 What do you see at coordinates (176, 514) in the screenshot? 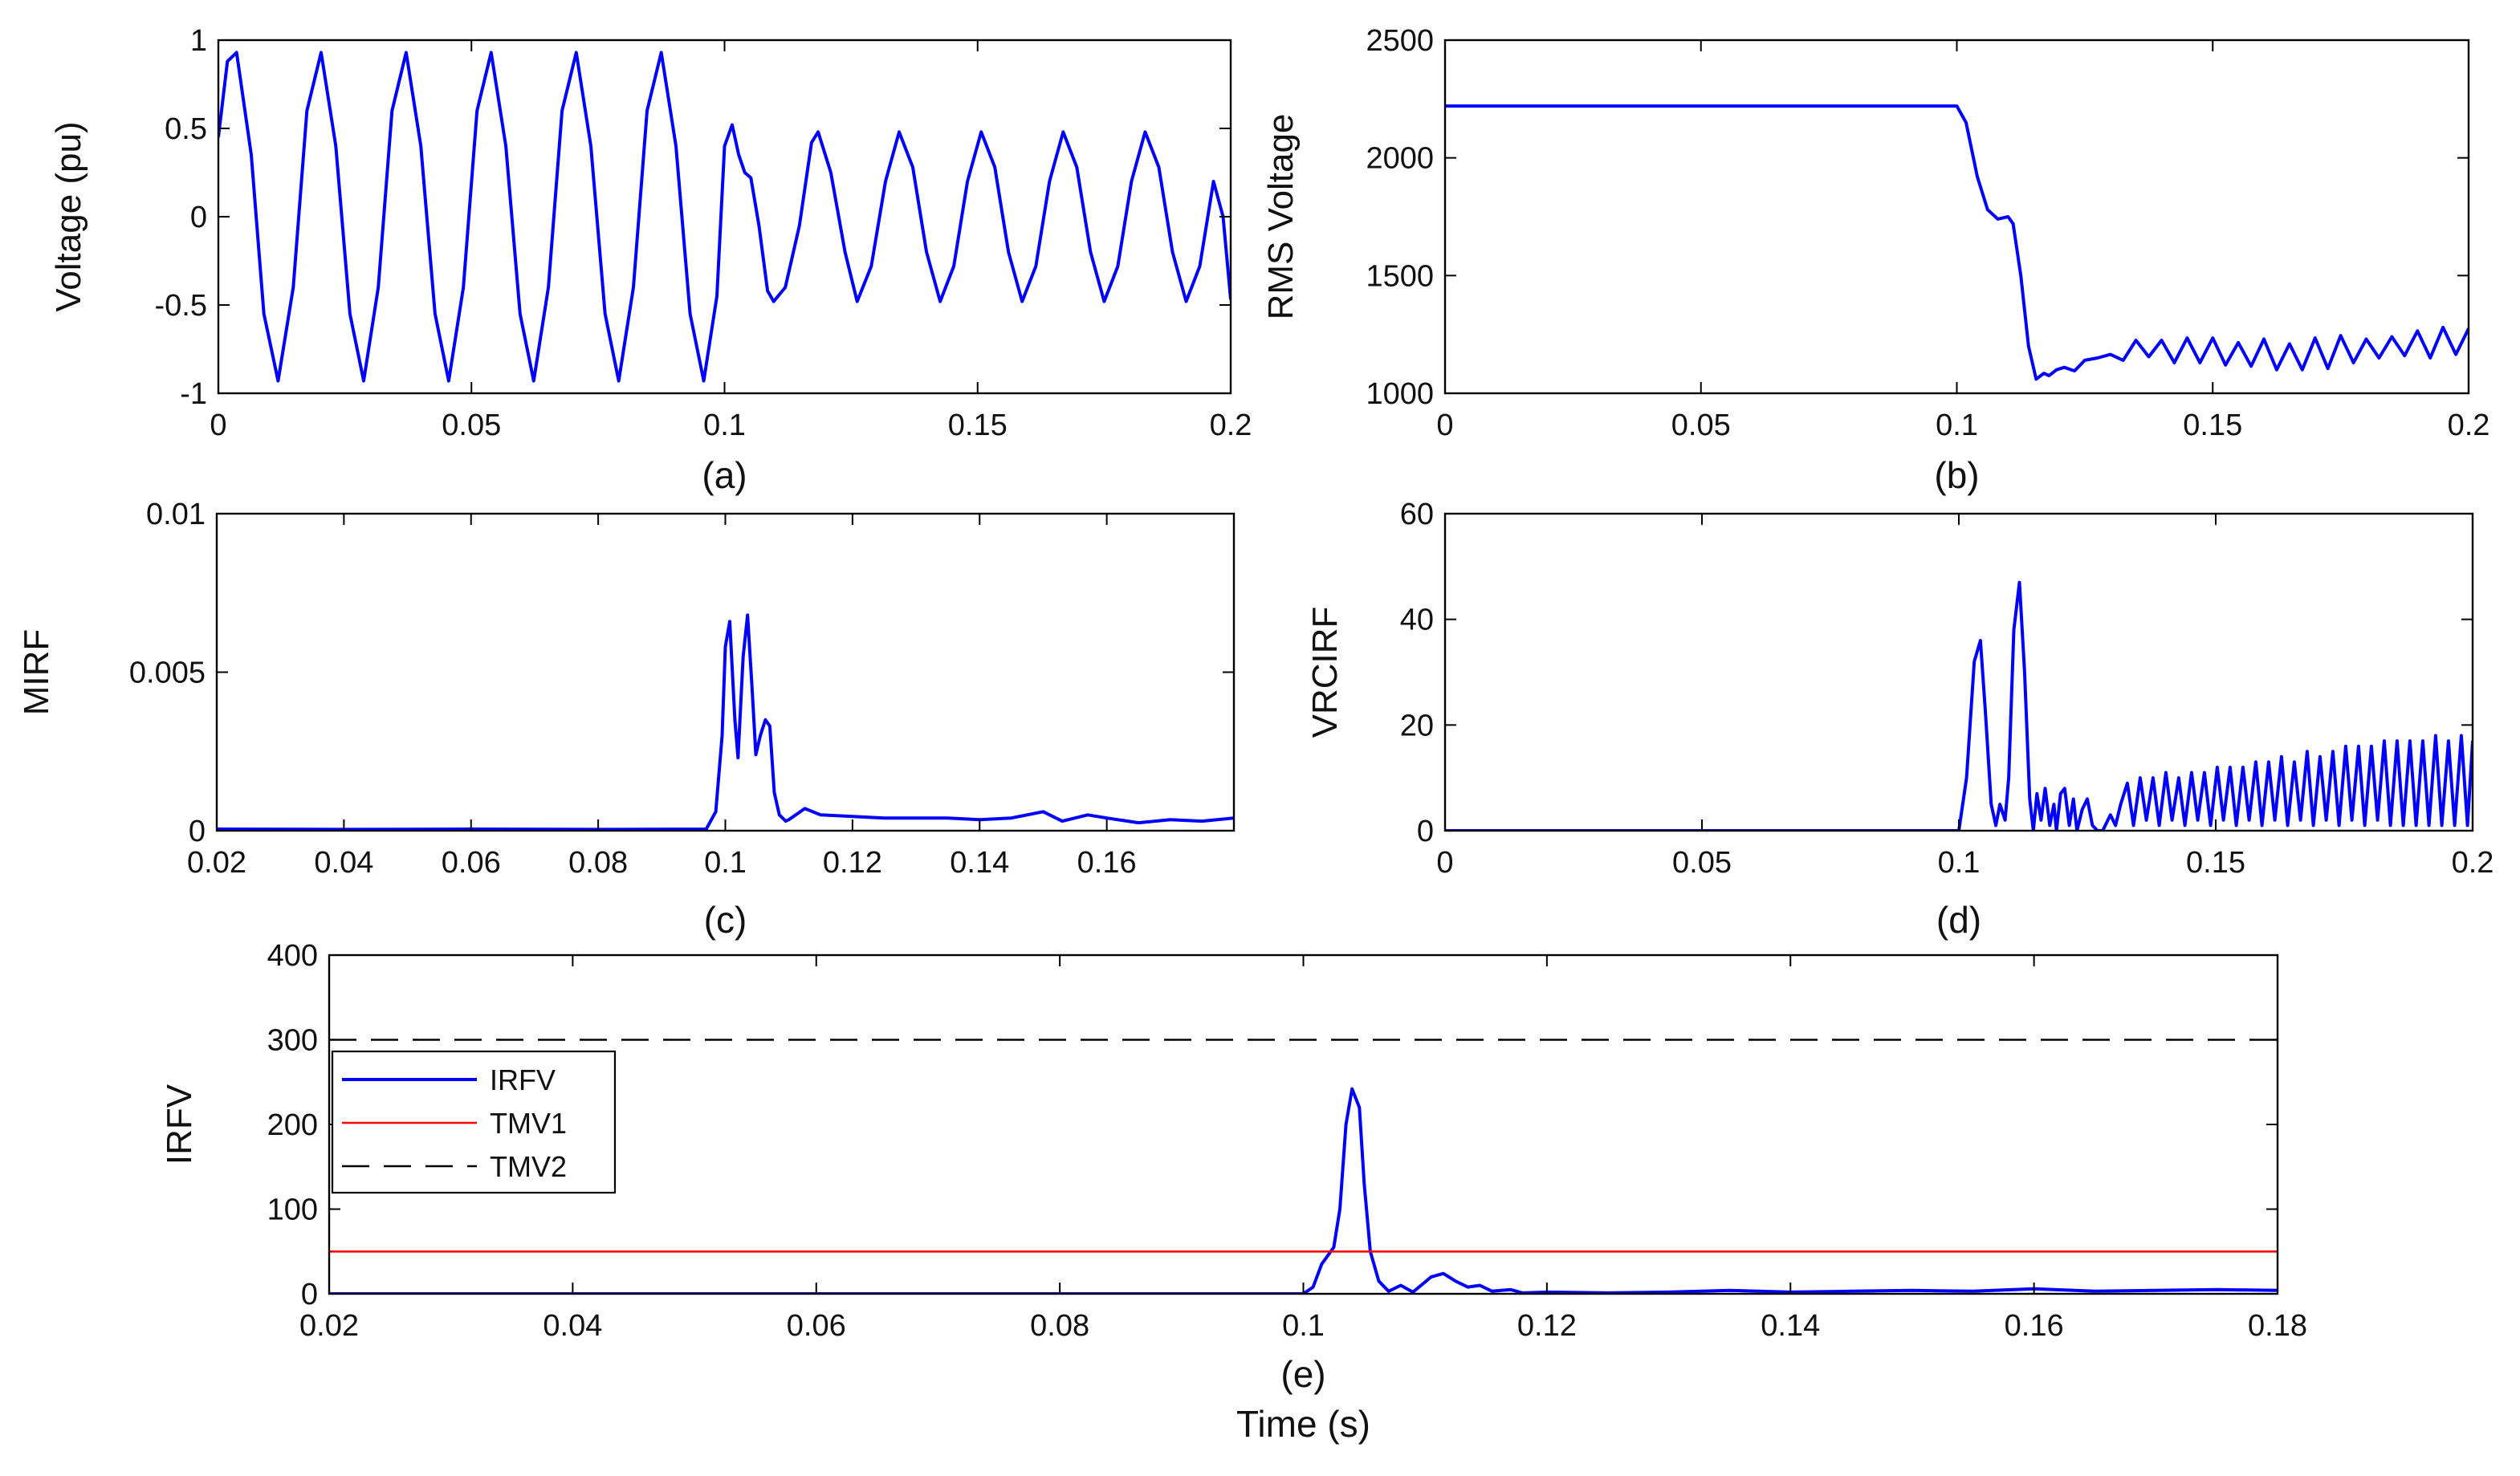
I see `y-tick-label: 0.01` at bounding box center [176, 514].